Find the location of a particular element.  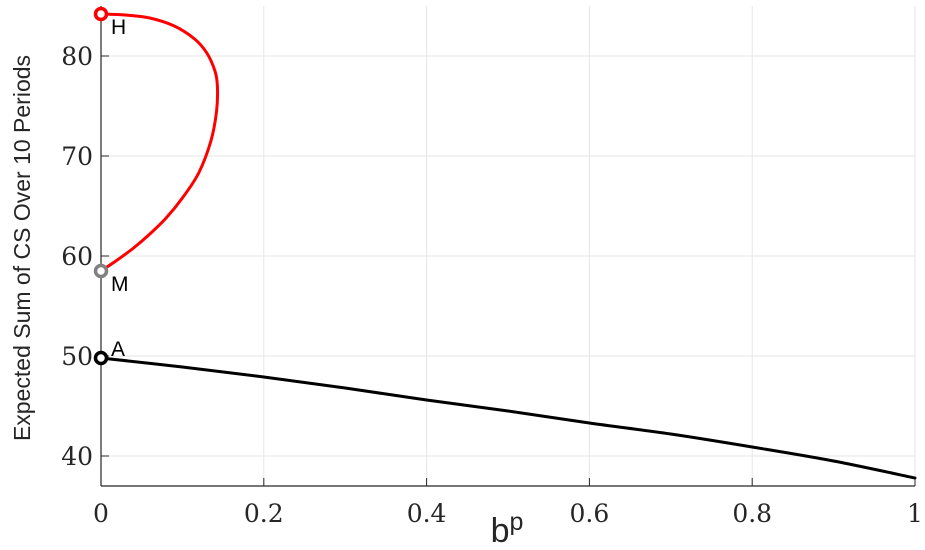

point-m-marker is located at coordinates (101, 271).